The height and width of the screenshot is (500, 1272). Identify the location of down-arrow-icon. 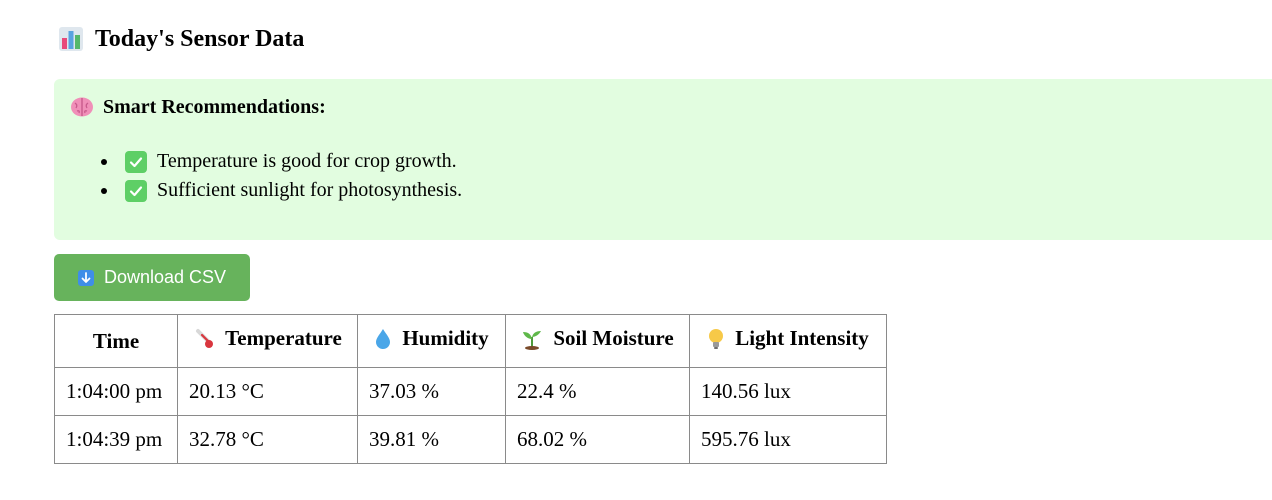
(85, 277).